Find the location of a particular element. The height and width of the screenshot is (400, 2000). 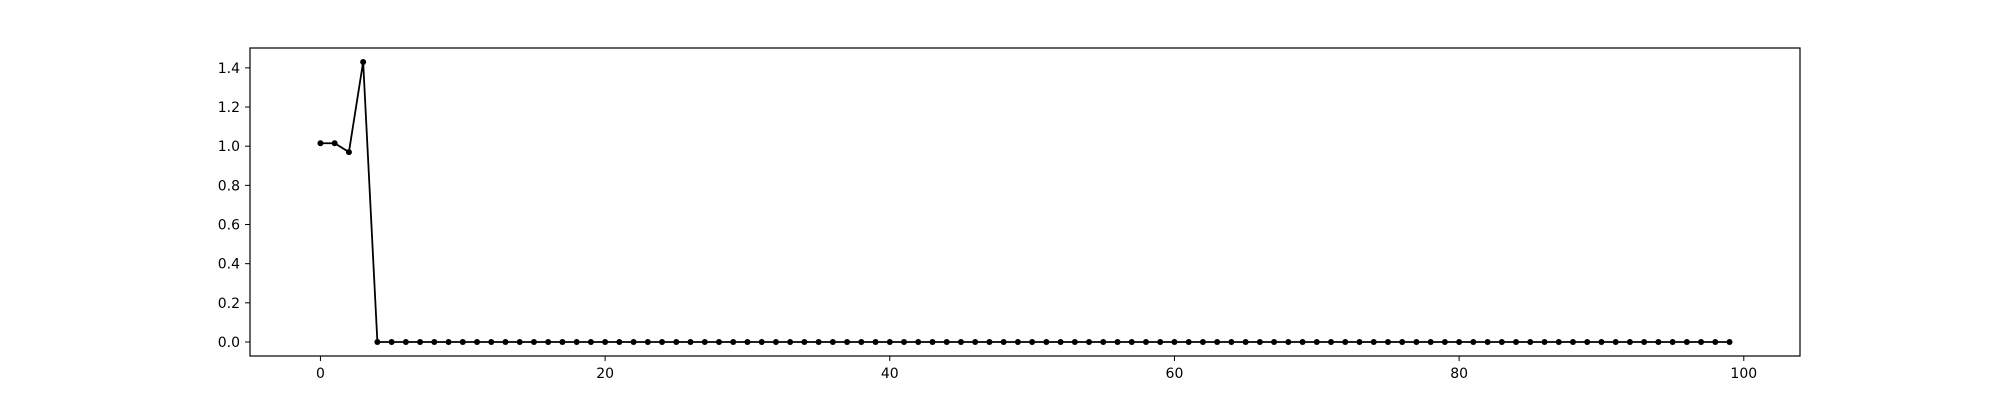

y-tick-label: 0.4 is located at coordinates (229, 265).